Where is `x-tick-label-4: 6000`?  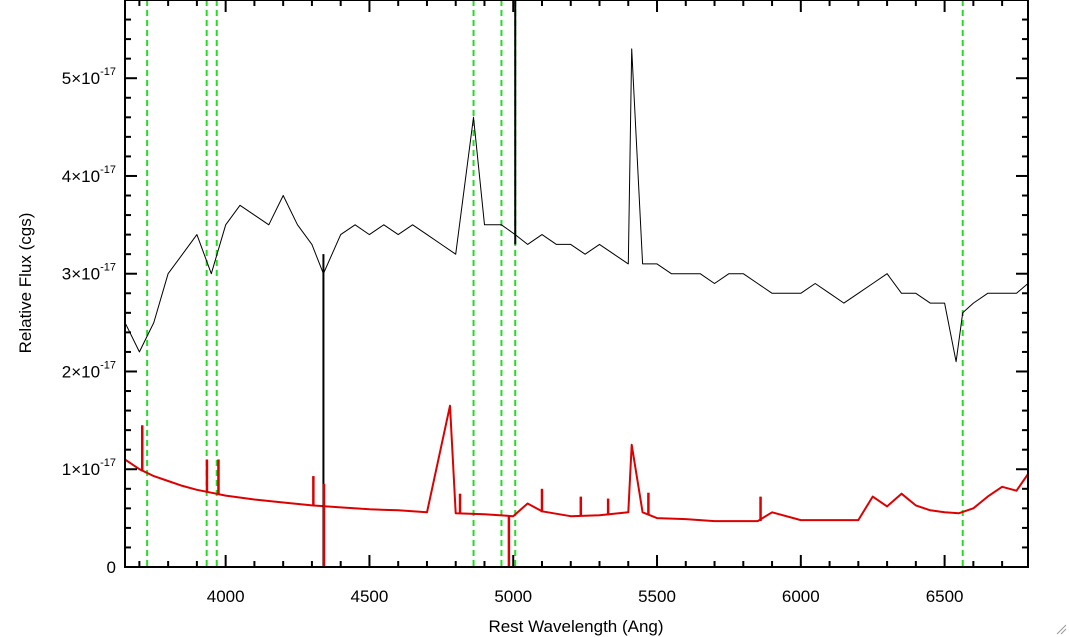
x-tick-label-4: 6000 is located at coordinates (801, 596).